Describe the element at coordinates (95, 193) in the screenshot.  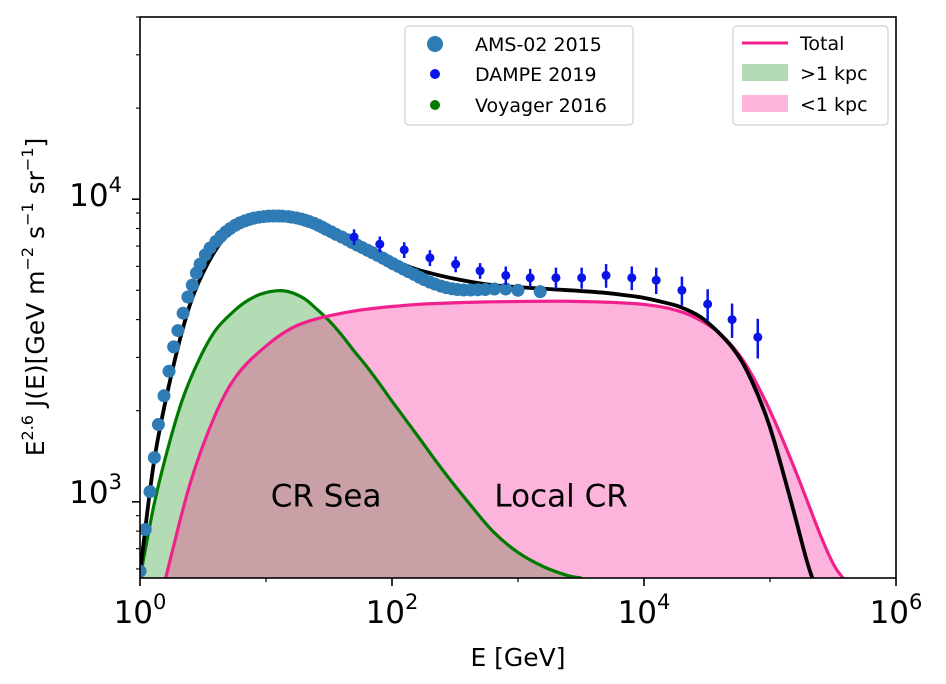
I see `y-tick-label-1: 10⁴` at that location.